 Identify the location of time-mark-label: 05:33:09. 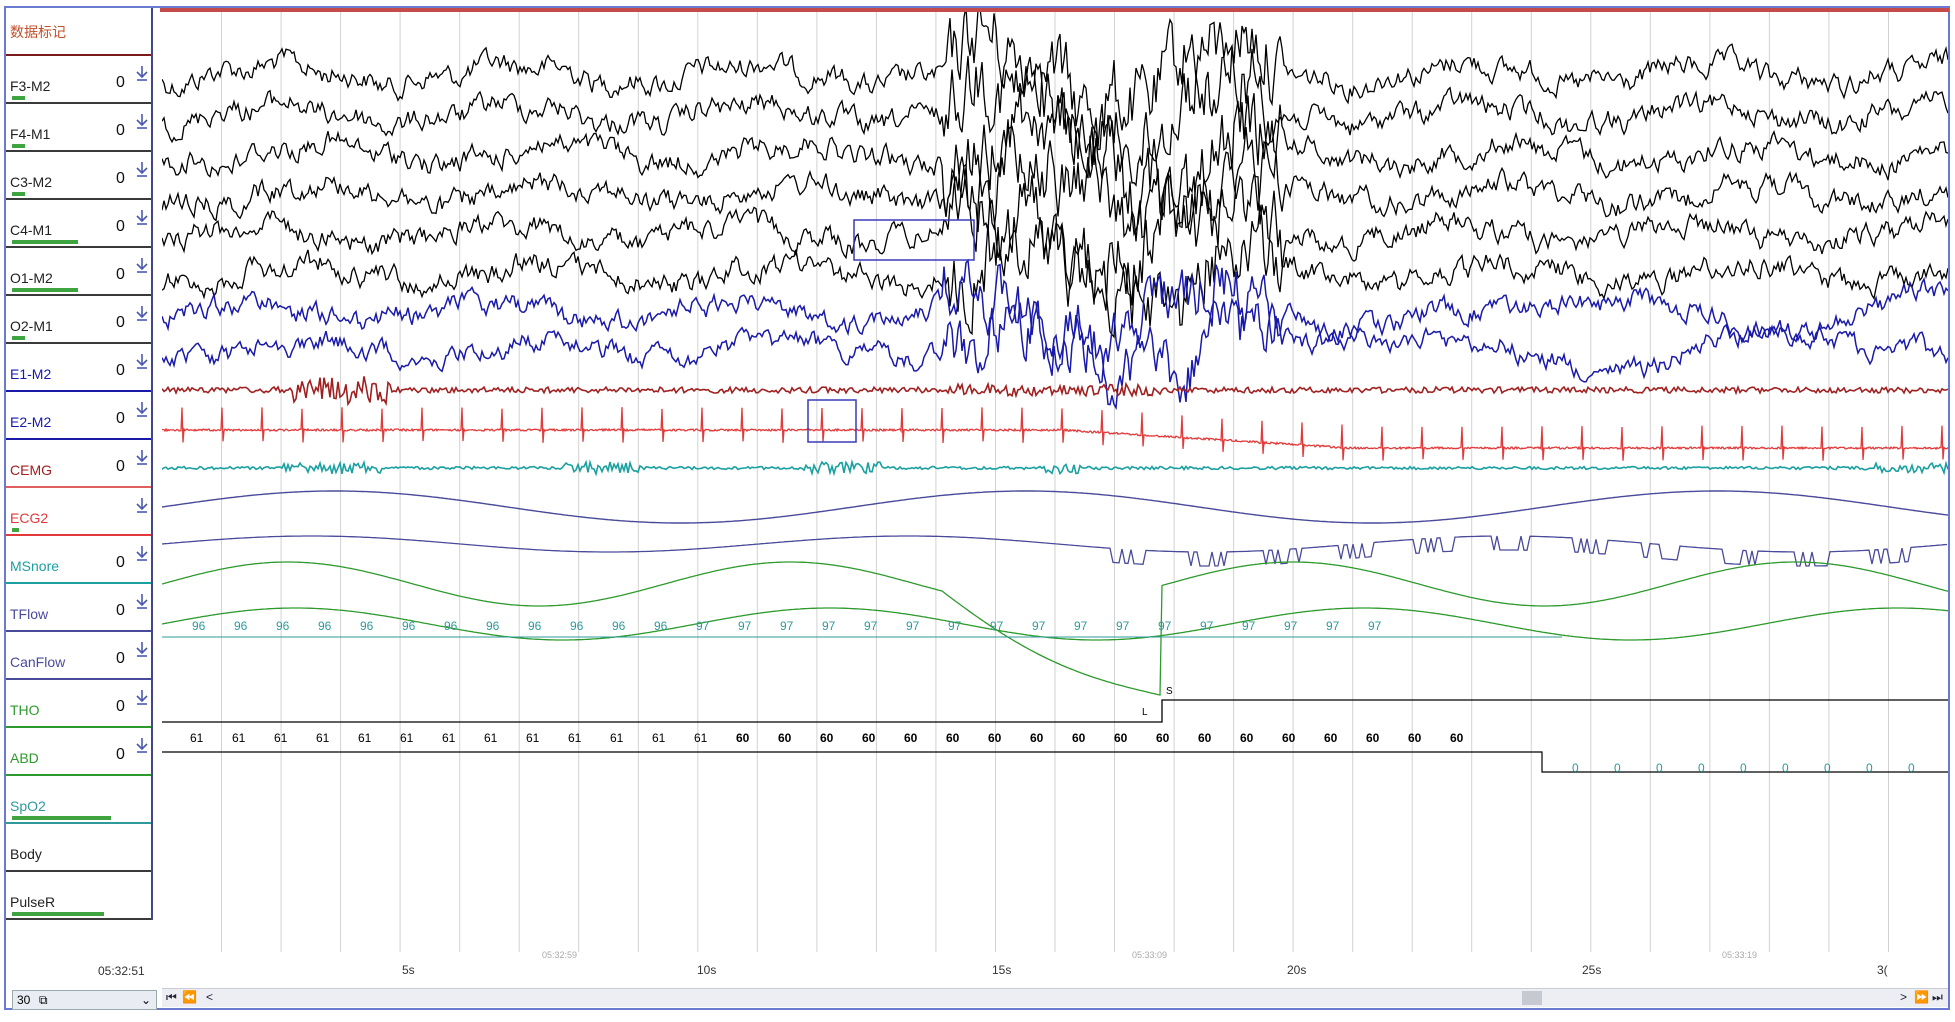
(1149, 955).